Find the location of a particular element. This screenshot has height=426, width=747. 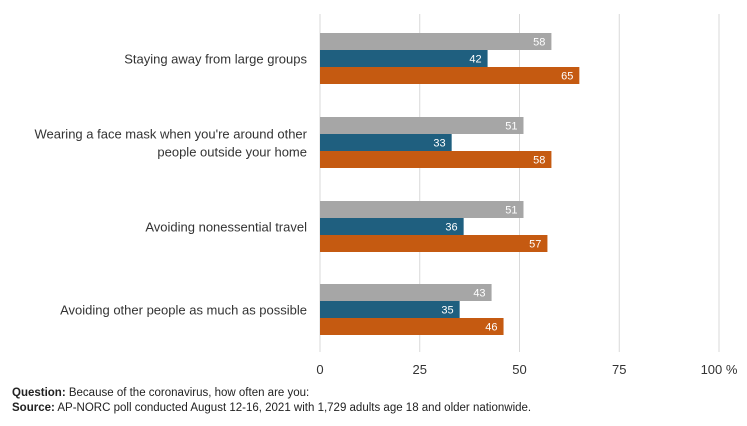

bar-value-label: 57 is located at coordinates (535, 245).